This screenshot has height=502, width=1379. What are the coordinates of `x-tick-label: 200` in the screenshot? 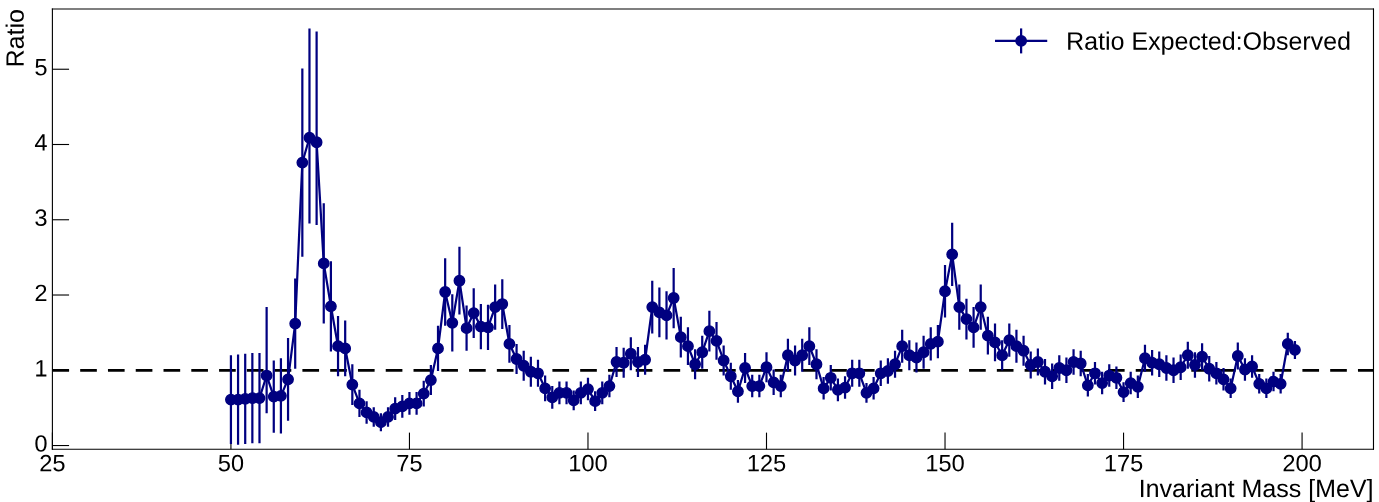 It's located at (1302, 463).